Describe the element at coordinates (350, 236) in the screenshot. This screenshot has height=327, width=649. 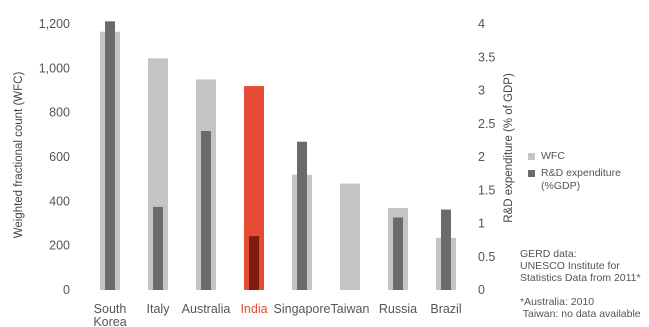
I see `wfc-bar` at that location.